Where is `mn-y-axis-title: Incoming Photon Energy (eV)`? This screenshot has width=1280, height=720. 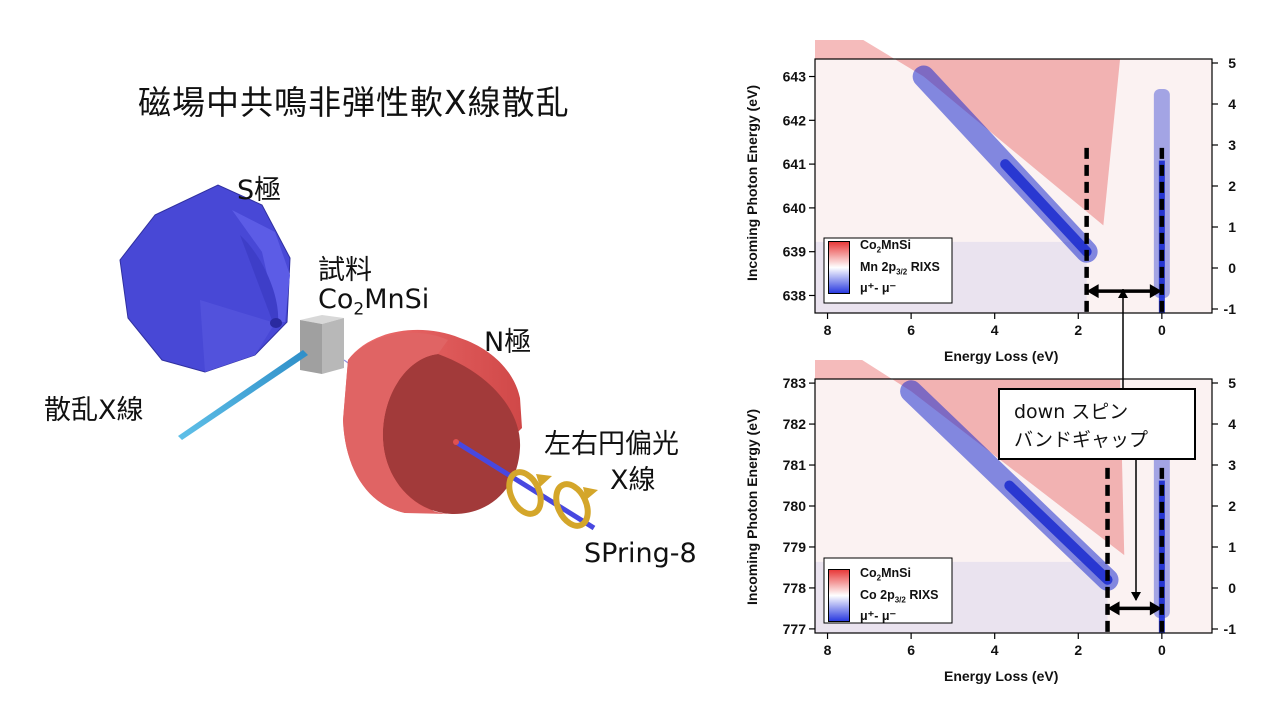
mn-y-axis-title: Incoming Photon Energy (eV) is located at coordinates (752, 183).